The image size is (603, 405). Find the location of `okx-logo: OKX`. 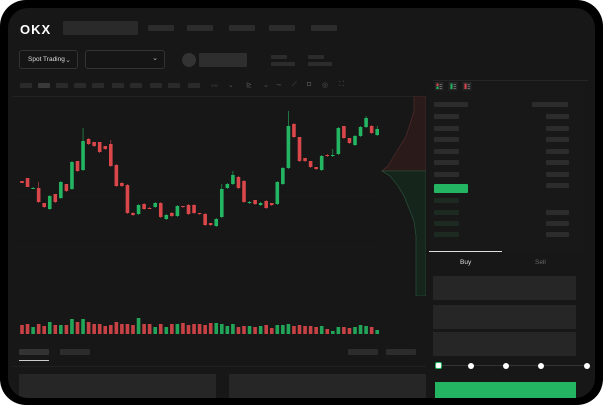

okx-logo: OKX is located at coordinates (36, 29).